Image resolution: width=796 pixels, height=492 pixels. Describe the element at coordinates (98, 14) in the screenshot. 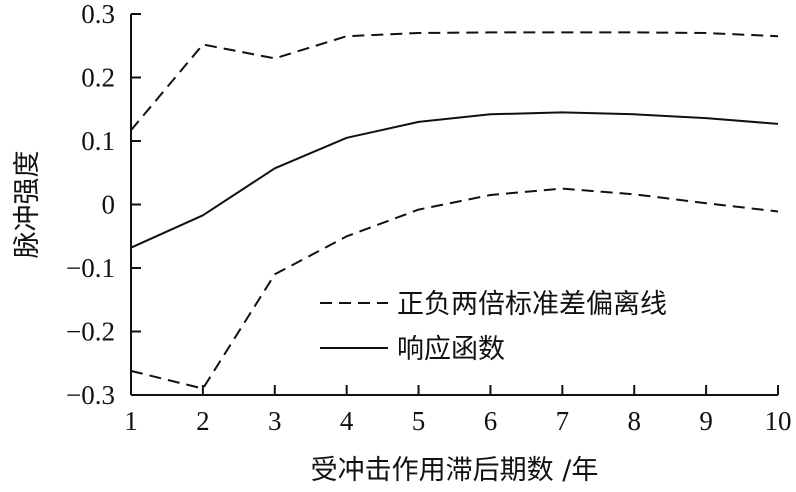

I see `y-tick-label: 0.3` at that location.